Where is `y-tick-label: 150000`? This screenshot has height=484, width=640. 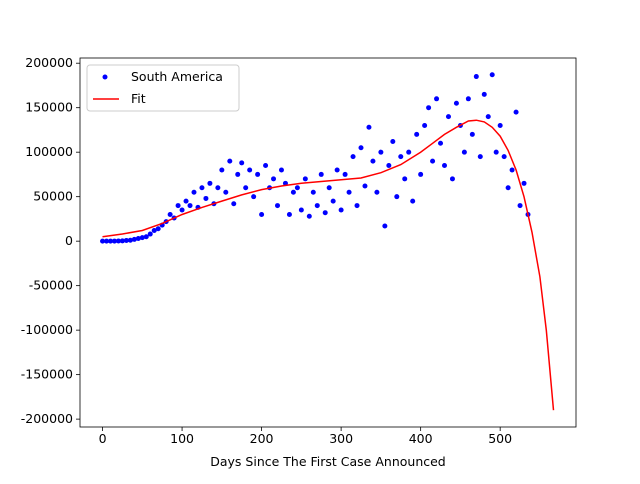
y-tick-label: 150000 is located at coordinates (49, 107).